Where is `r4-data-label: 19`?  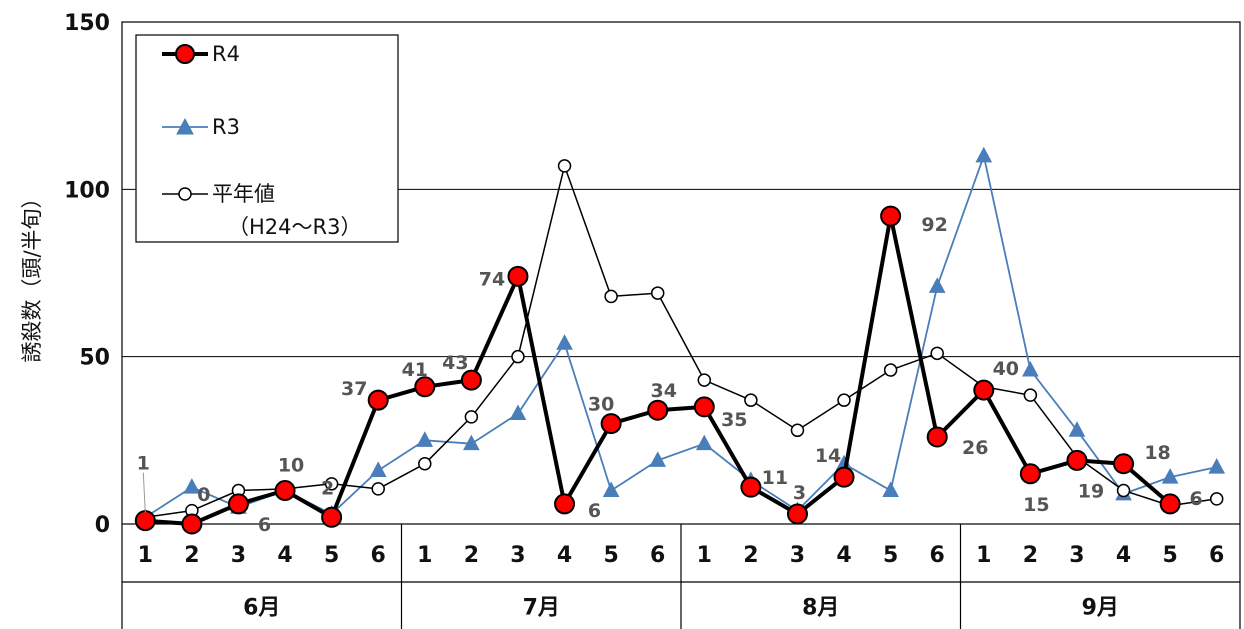 r4-data-label: 19 is located at coordinates (1091, 491).